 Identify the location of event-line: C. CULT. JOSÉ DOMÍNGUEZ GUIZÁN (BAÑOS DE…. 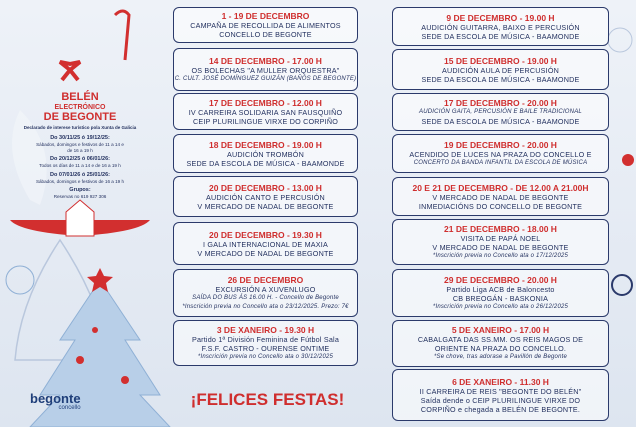
(265, 78).